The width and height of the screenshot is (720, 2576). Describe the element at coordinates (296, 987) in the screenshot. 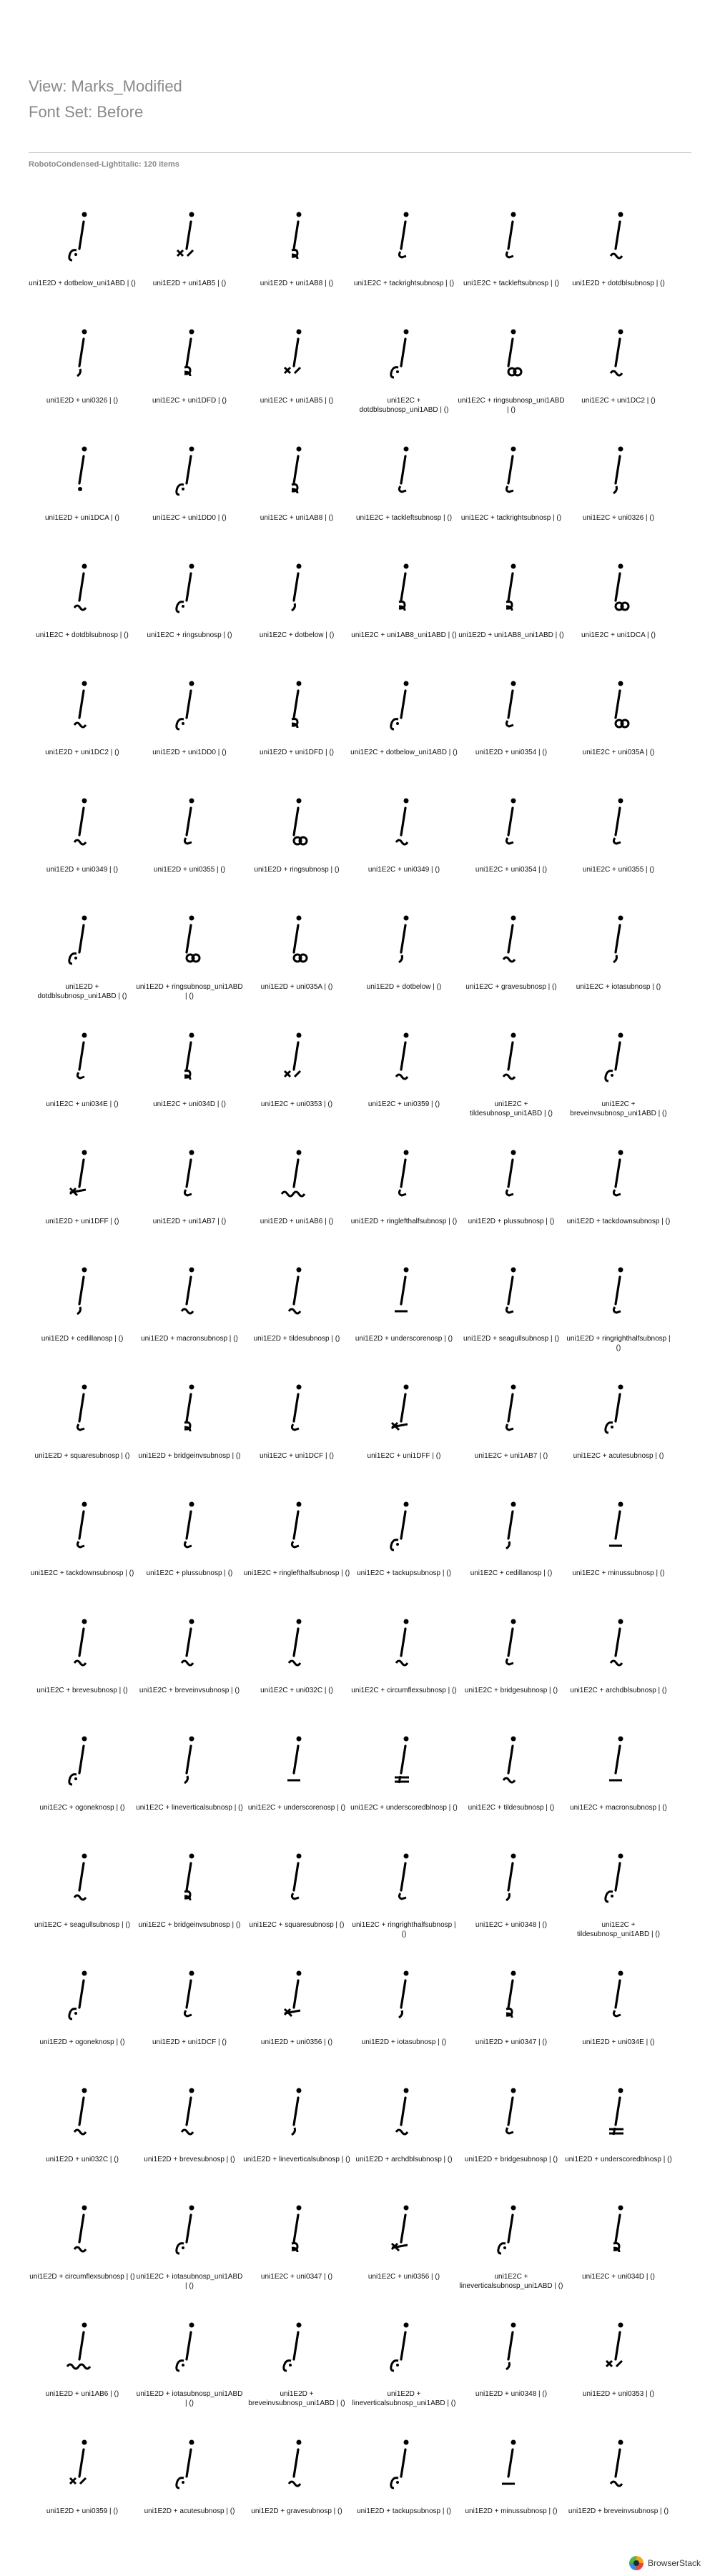

I see `glyph-label: uni1E2D + uni035A | ()` at that location.